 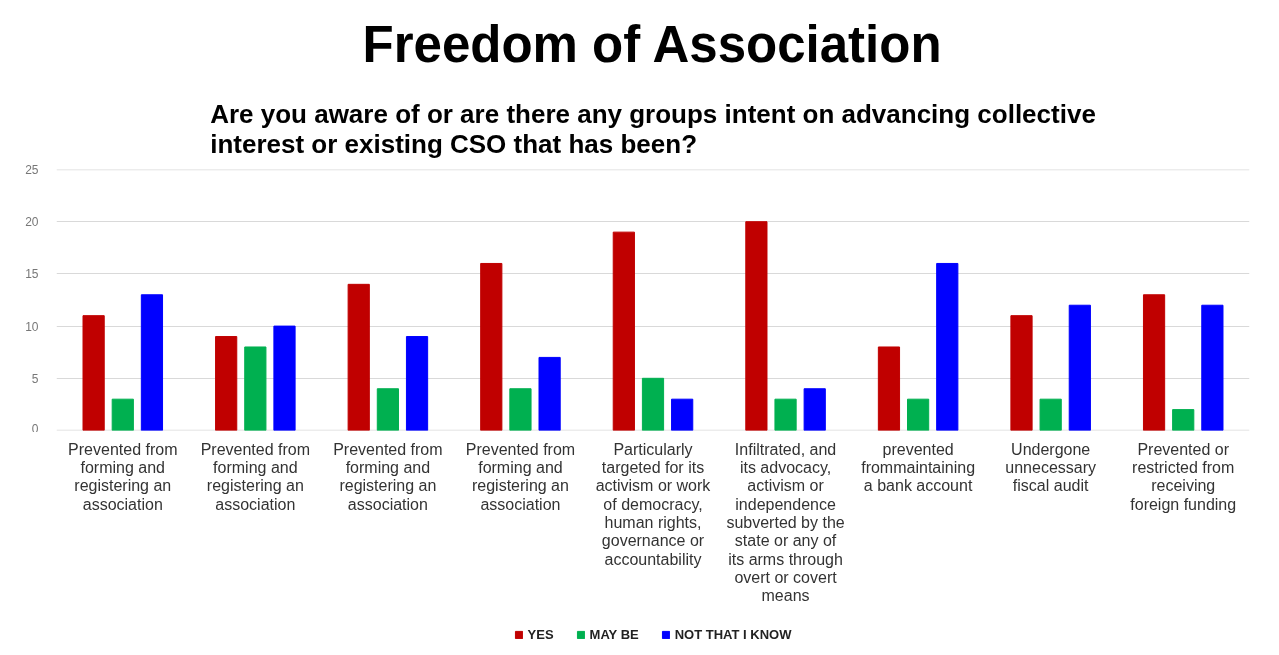 What do you see at coordinates (35, 428) in the screenshot?
I see `y-tick-label: 0` at bounding box center [35, 428].